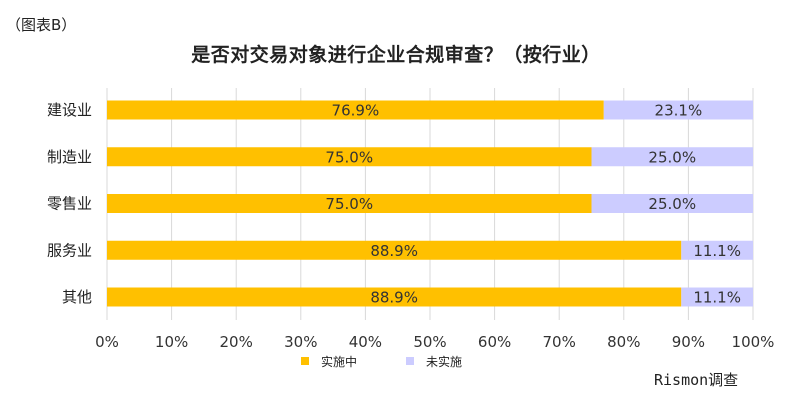  What do you see at coordinates (396, 55) in the screenshot?
I see `chart-title: 是否对交易对象进行企业合规审查？（按行业）` at bounding box center [396, 55].